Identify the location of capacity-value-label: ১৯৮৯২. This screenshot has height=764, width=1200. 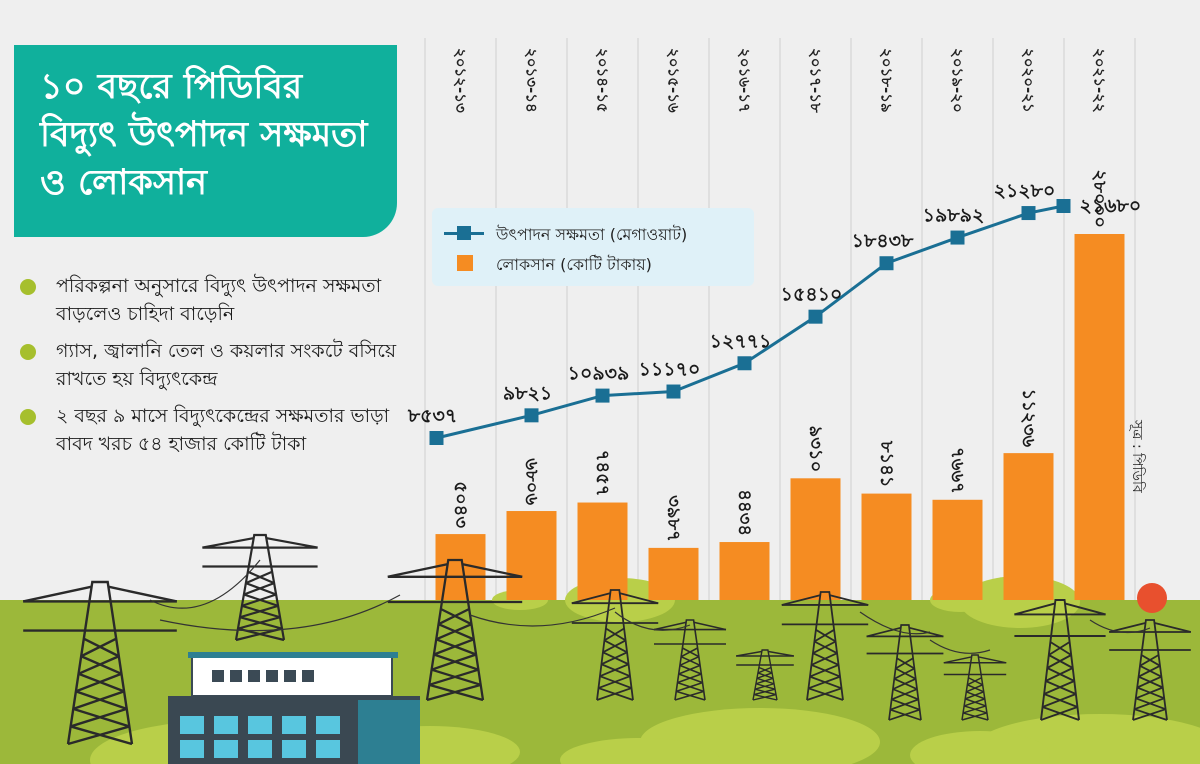
(954, 216).